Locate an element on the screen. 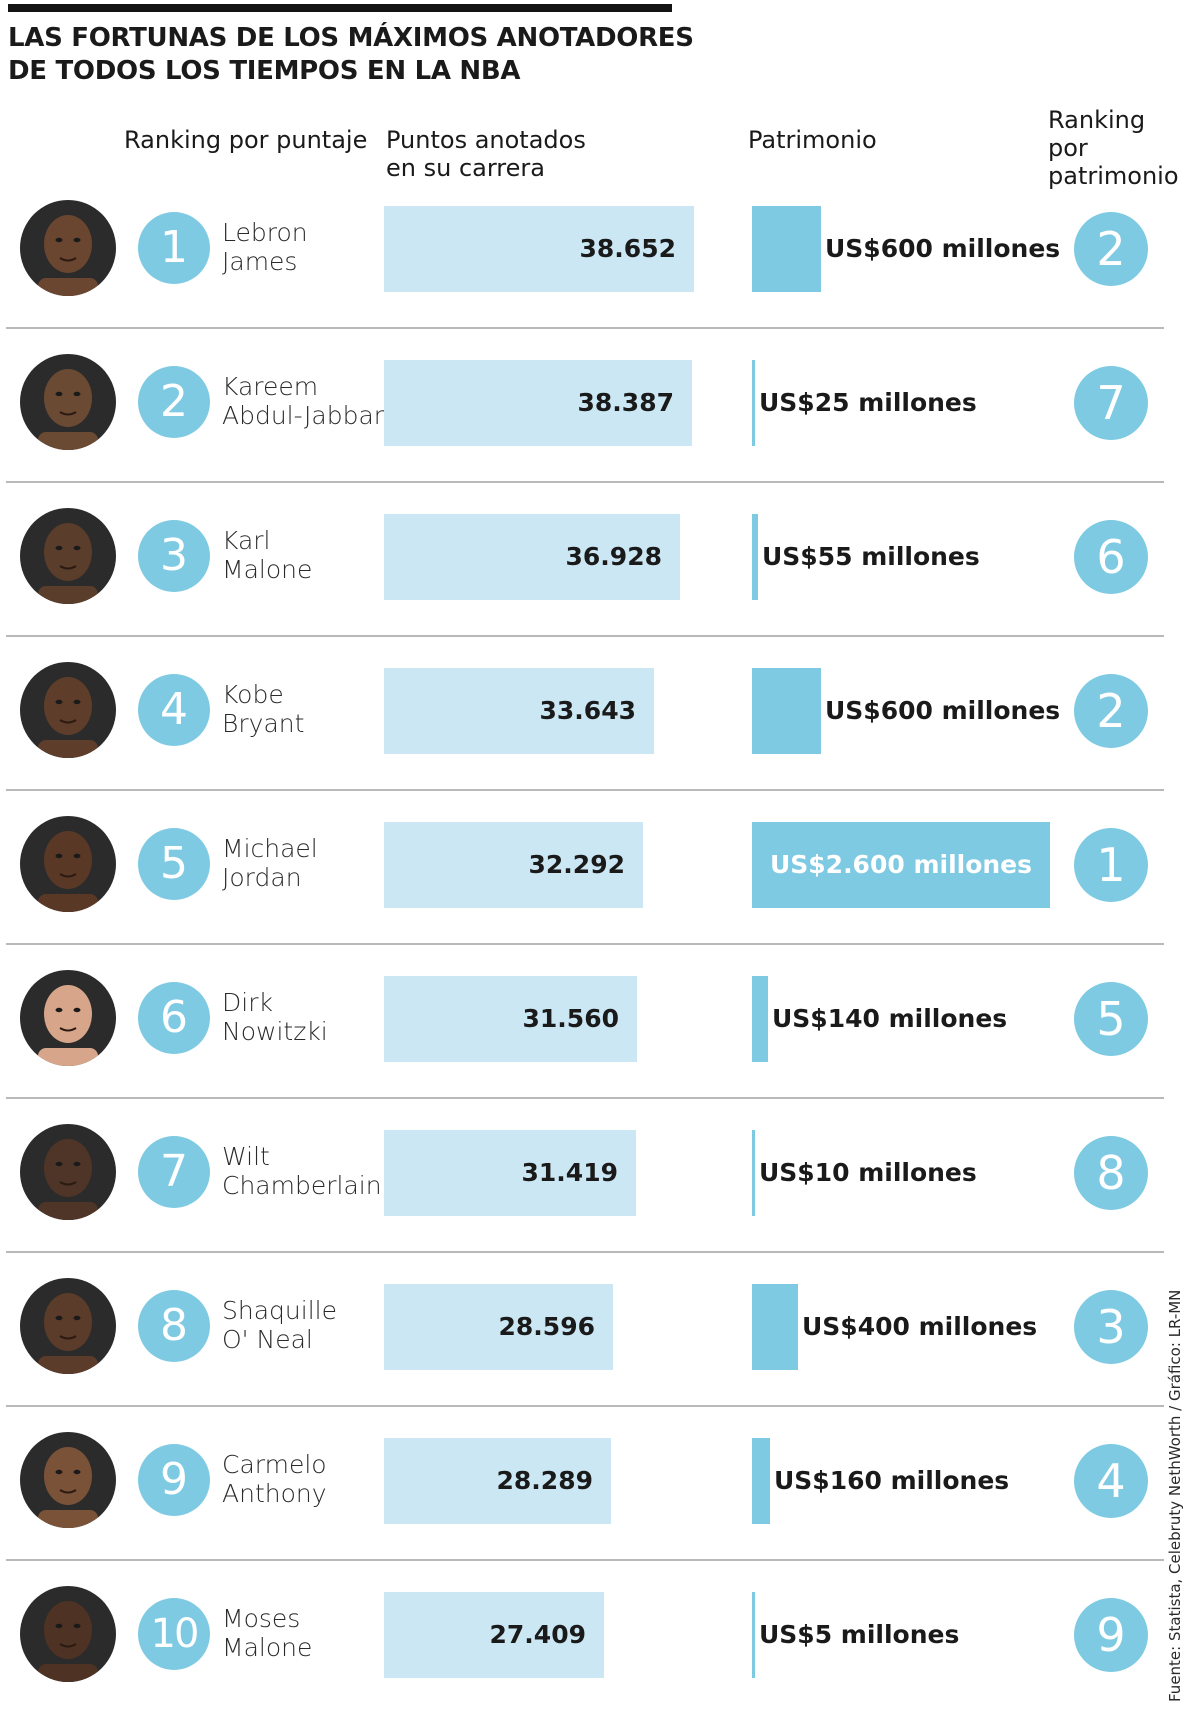  player-name: Michael Jordan is located at coordinates (270, 863).